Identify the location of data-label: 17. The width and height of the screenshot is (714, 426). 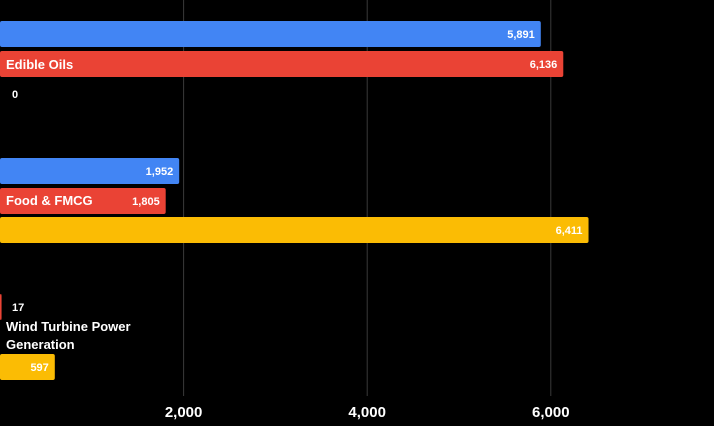
(18, 308).